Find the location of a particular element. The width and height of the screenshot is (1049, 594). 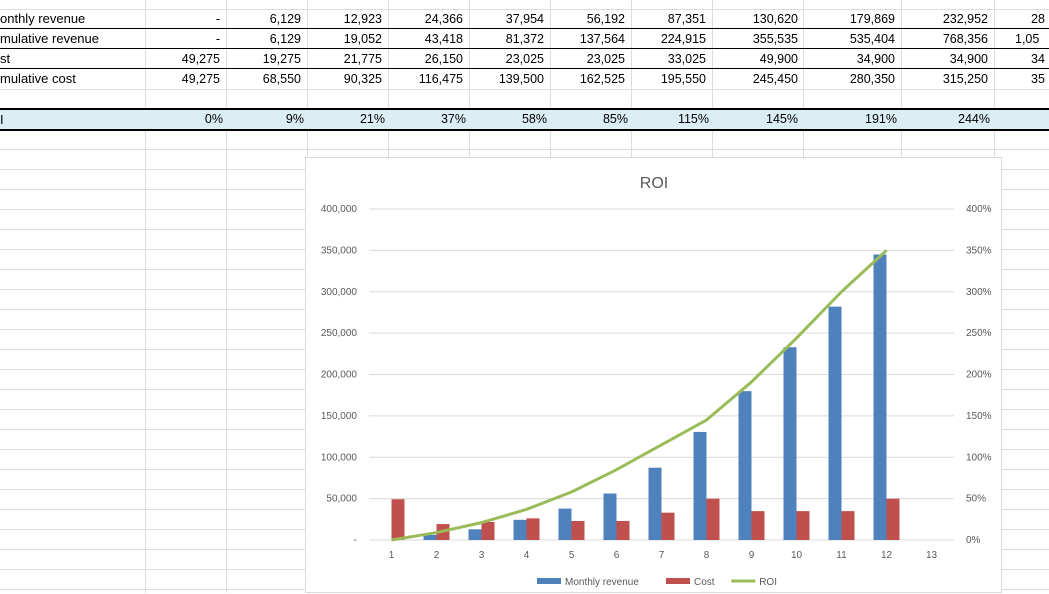

cell: 768,356 is located at coordinates (965, 39).